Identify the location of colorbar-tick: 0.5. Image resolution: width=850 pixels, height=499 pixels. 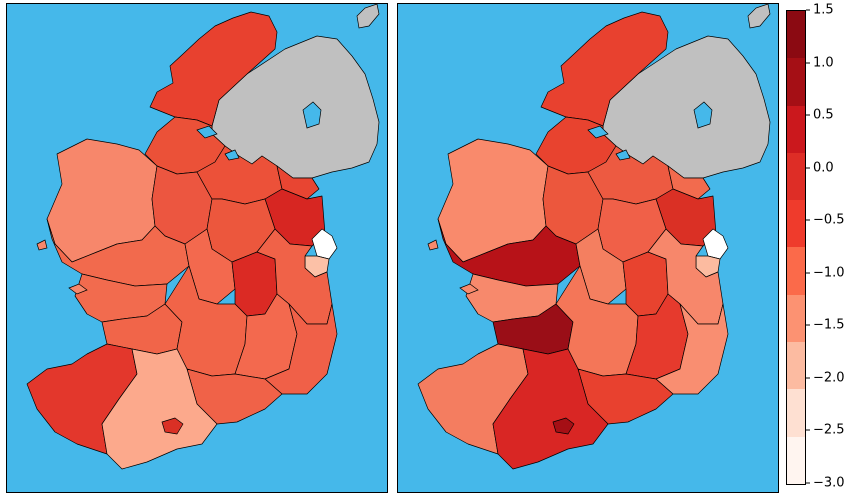
(820, 115).